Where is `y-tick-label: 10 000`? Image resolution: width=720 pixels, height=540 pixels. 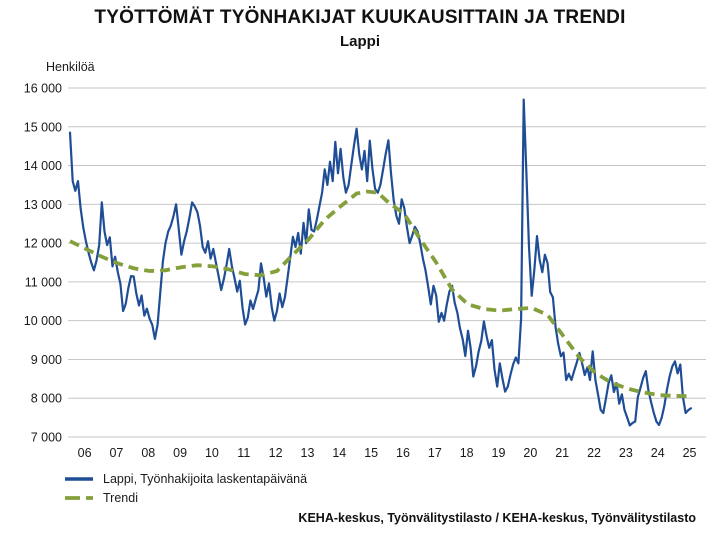 y-tick-label: 10 000 is located at coordinates (43, 321).